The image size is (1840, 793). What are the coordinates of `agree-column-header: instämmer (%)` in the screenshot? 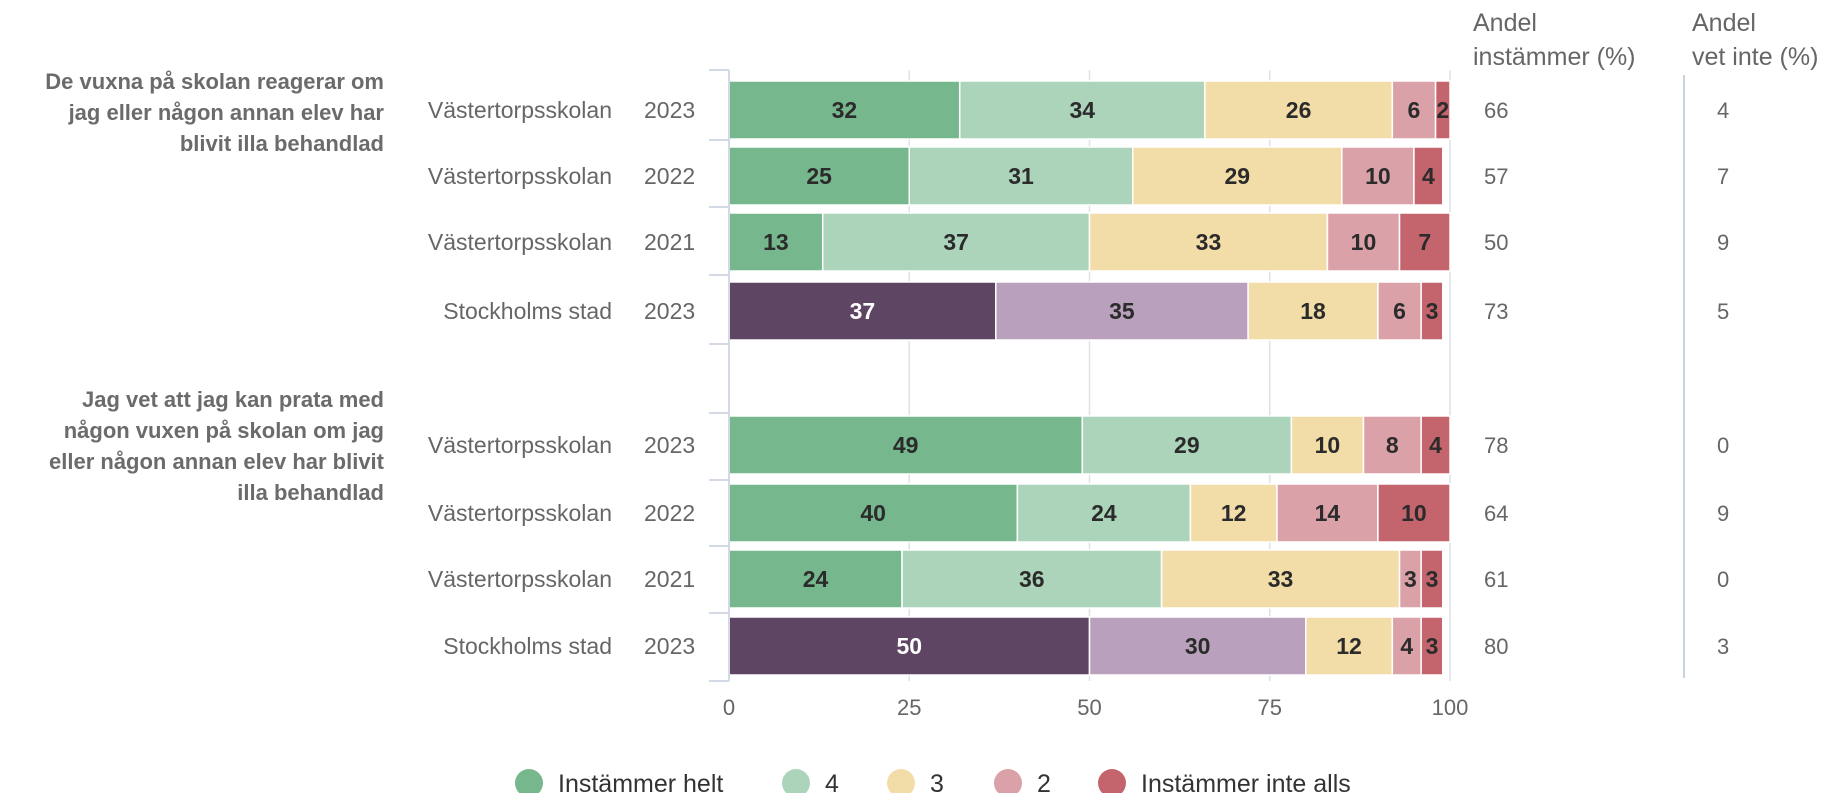 It's located at (1554, 57).